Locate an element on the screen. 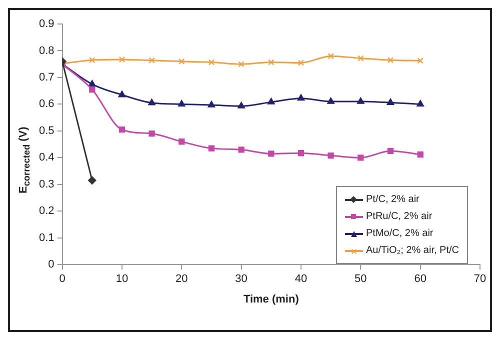  y-tick-label: 0.5 is located at coordinates (46, 130).